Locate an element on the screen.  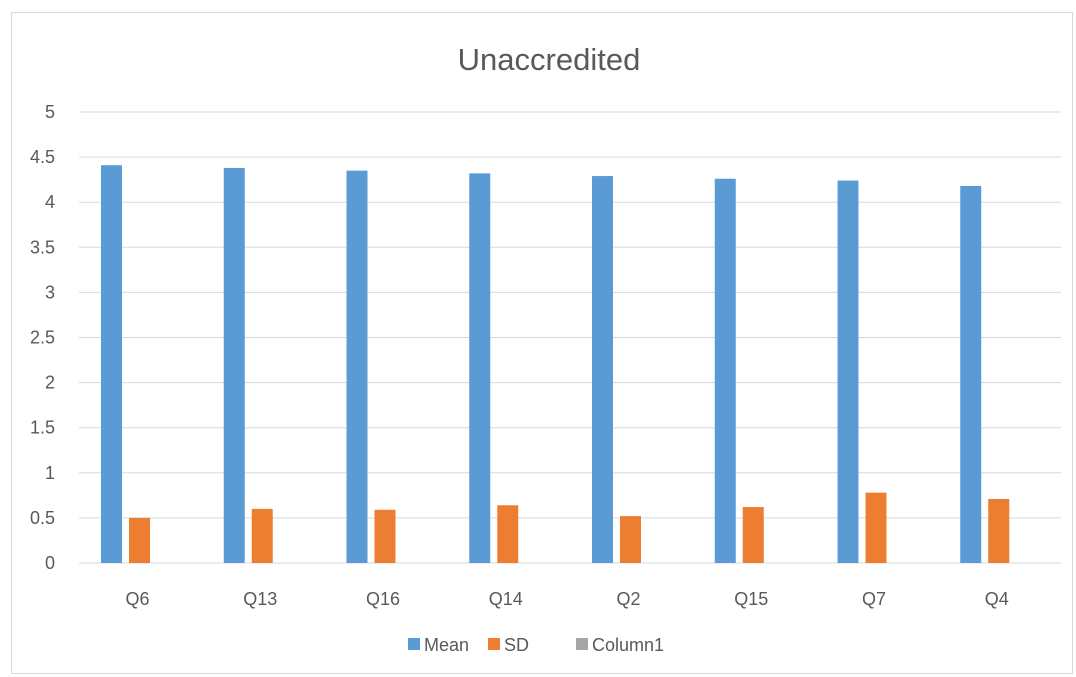
bar-mean-q6 is located at coordinates (111, 364).